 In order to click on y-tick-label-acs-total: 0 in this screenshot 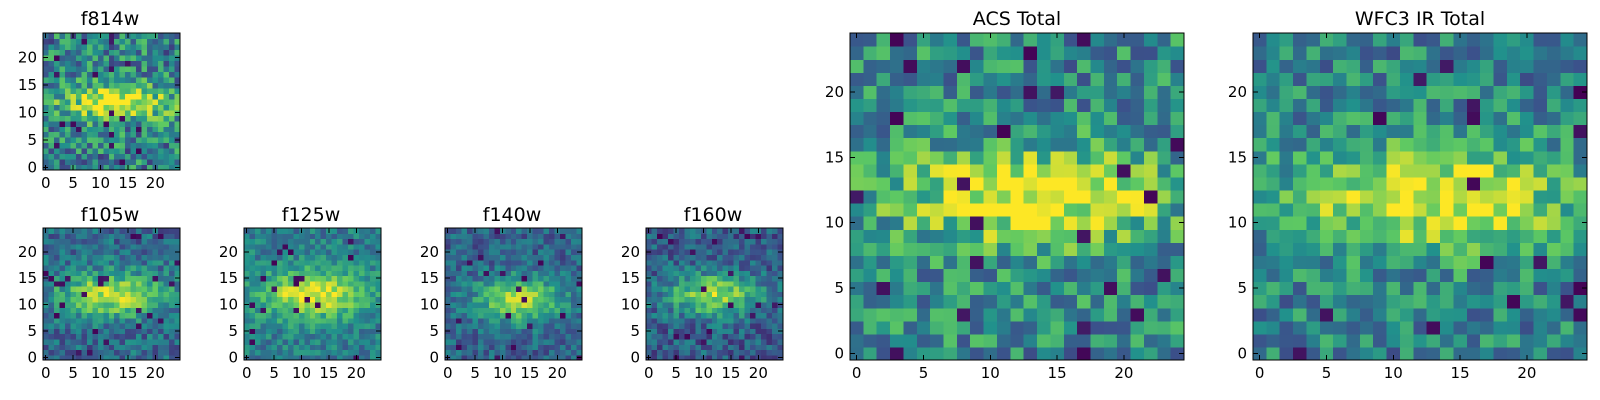, I will do `click(839, 353)`.